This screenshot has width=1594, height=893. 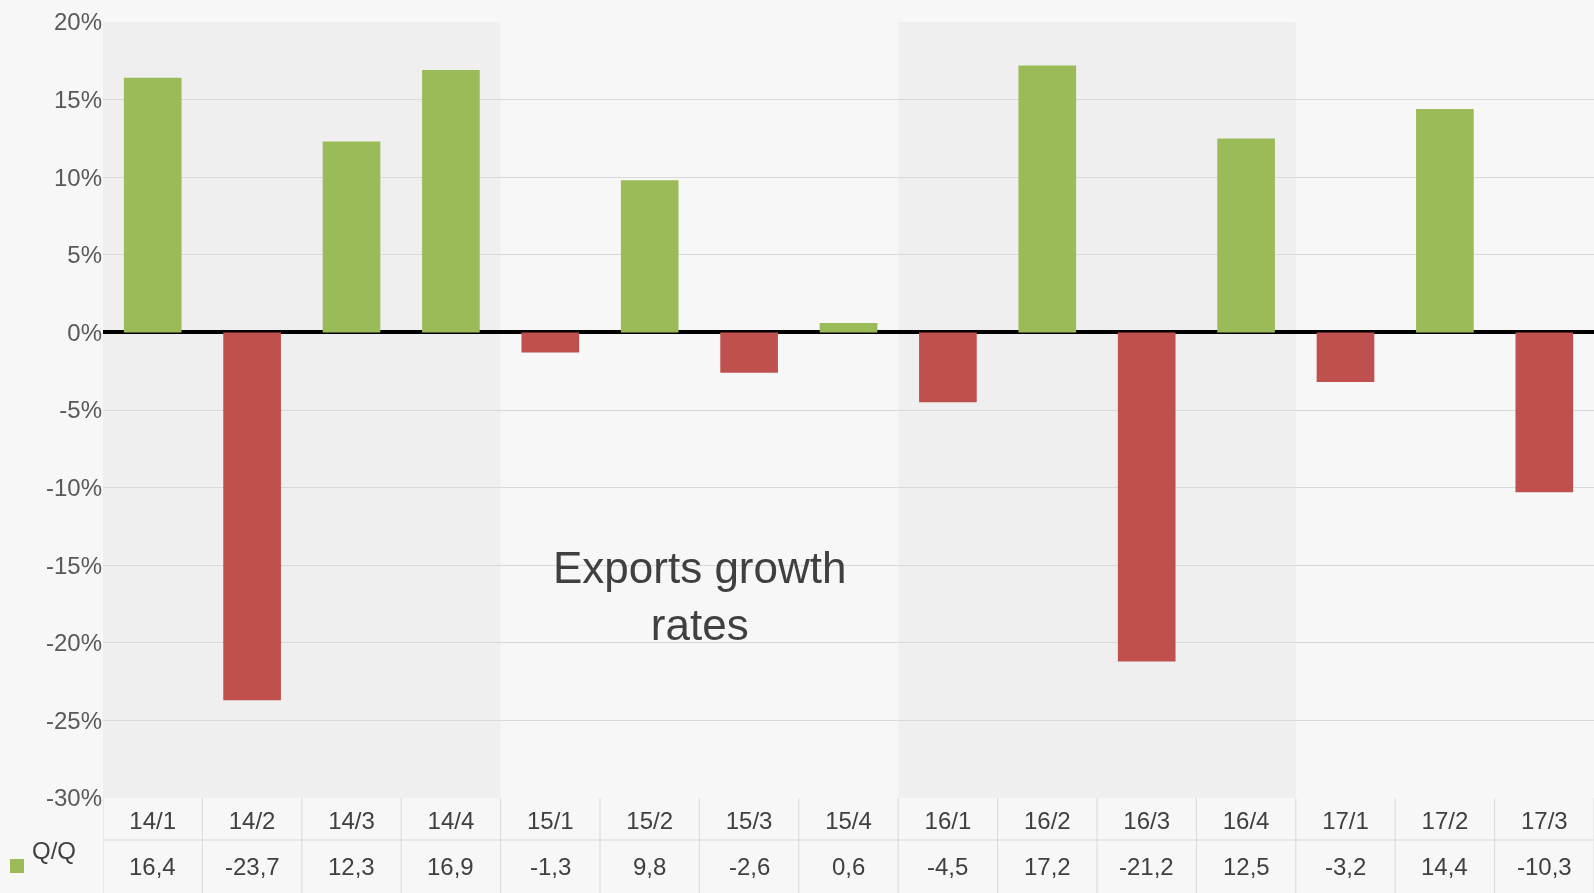 I want to click on x-tick-label: 15/2, so click(x=650, y=820).